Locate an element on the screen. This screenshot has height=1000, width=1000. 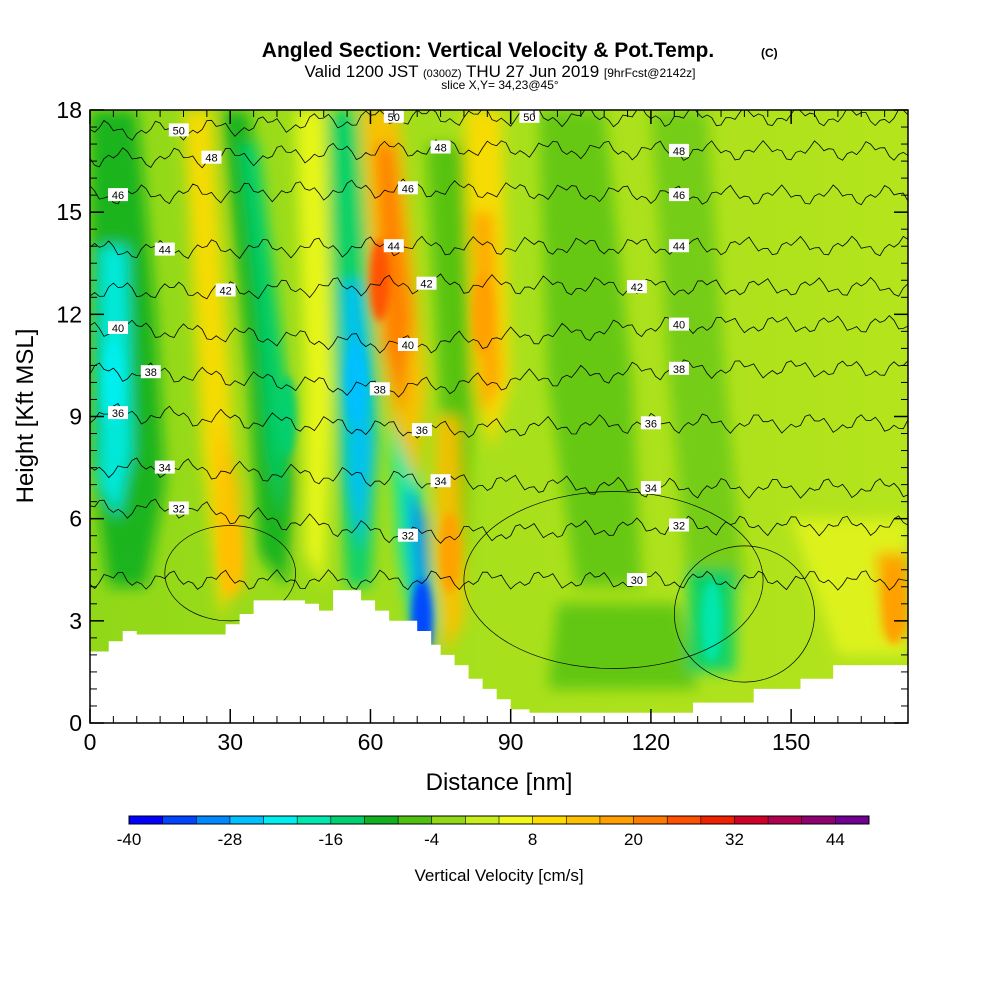
contour-label: 44 is located at coordinates (165, 251).